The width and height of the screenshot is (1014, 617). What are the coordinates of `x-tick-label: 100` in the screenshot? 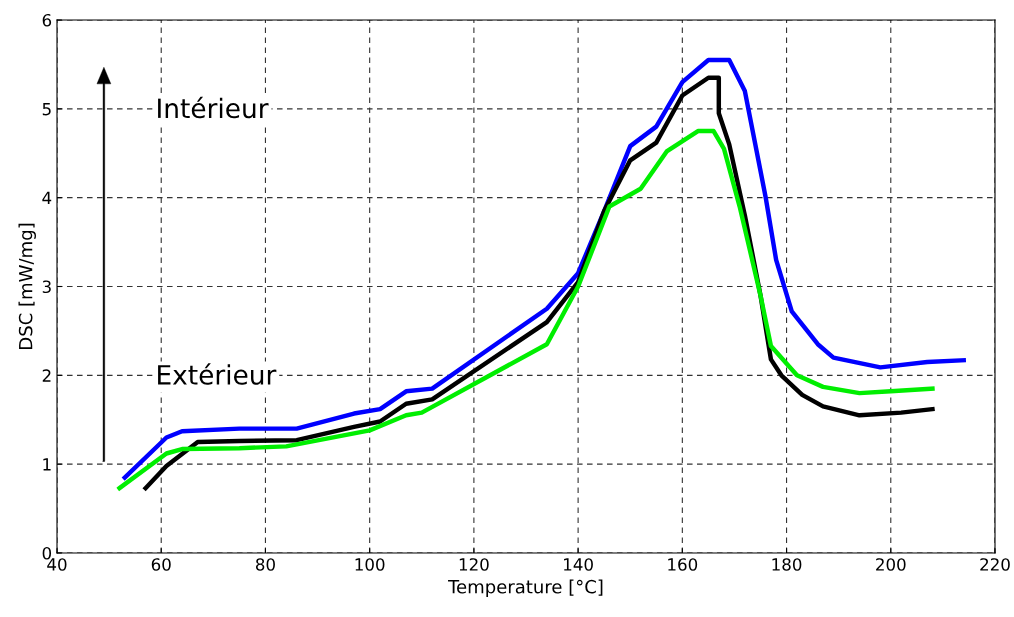 It's located at (370, 564).